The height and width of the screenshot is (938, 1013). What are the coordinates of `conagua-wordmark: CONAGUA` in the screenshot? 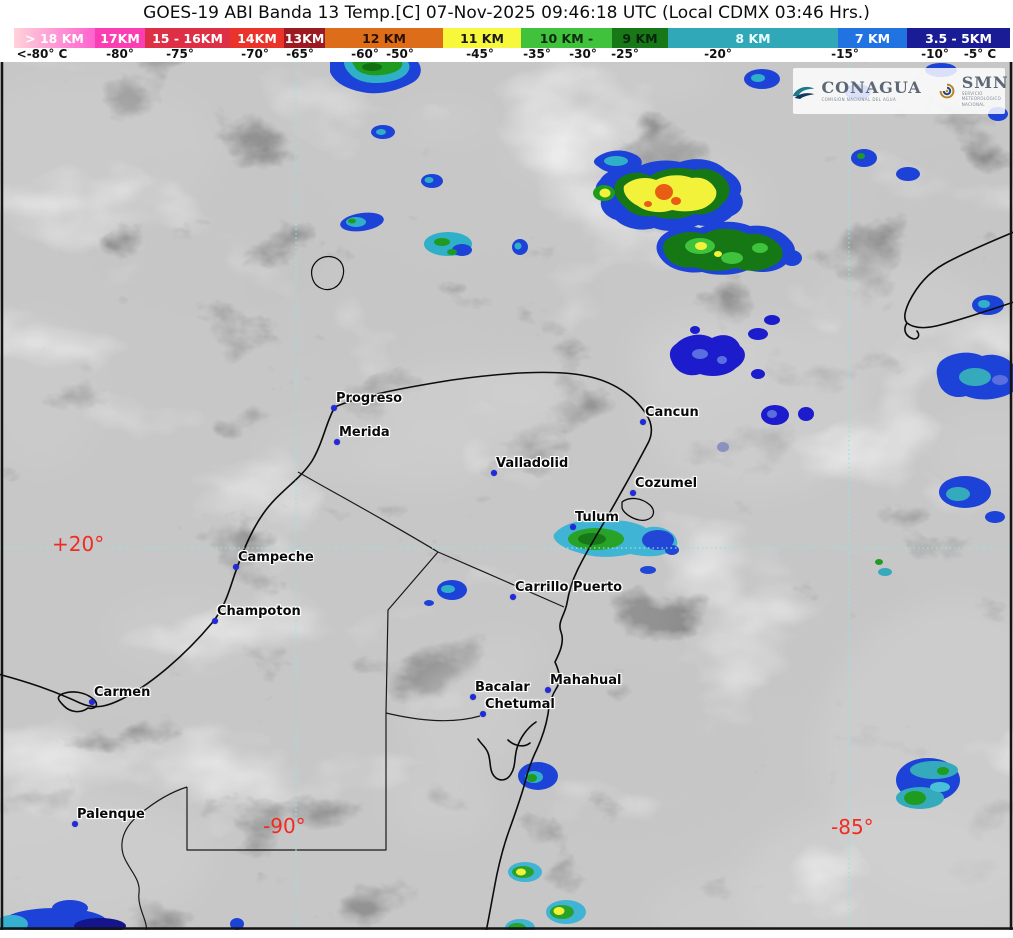 It's located at (871, 87).